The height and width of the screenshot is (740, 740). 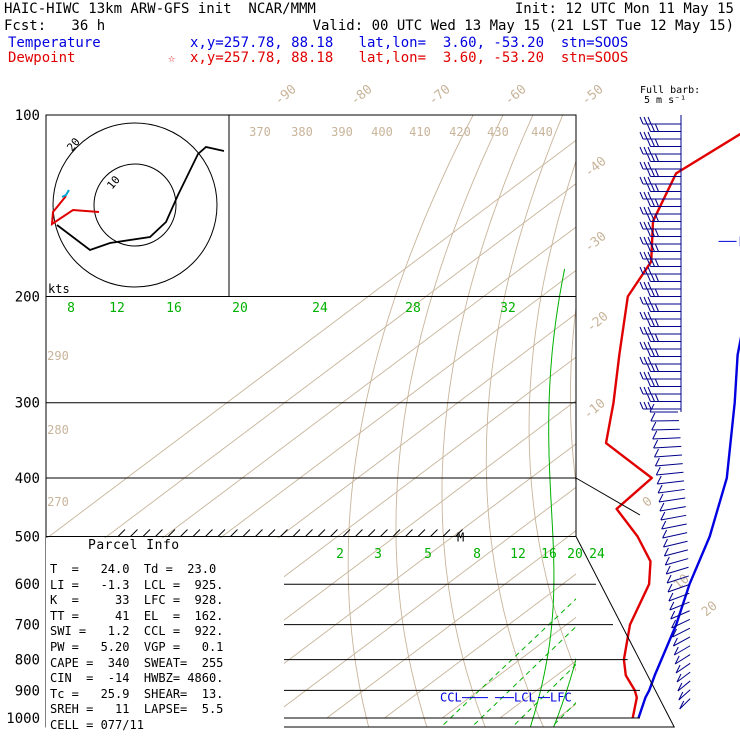 I want to click on pressure-tick-label: 300, so click(x=27, y=404).